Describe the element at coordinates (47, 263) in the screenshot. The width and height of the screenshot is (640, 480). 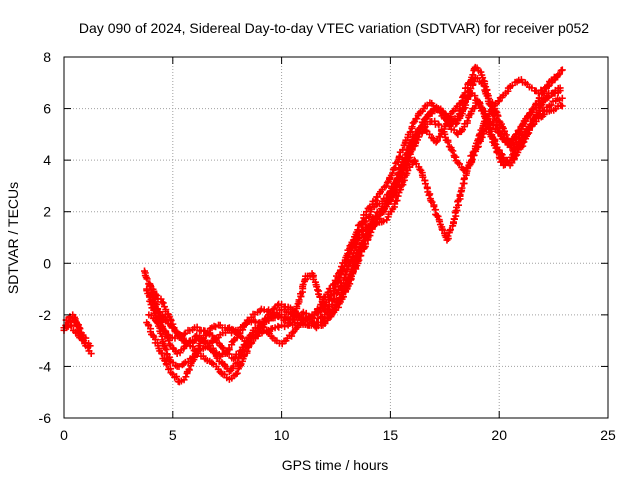
I see `y-tick-label: 0` at that location.